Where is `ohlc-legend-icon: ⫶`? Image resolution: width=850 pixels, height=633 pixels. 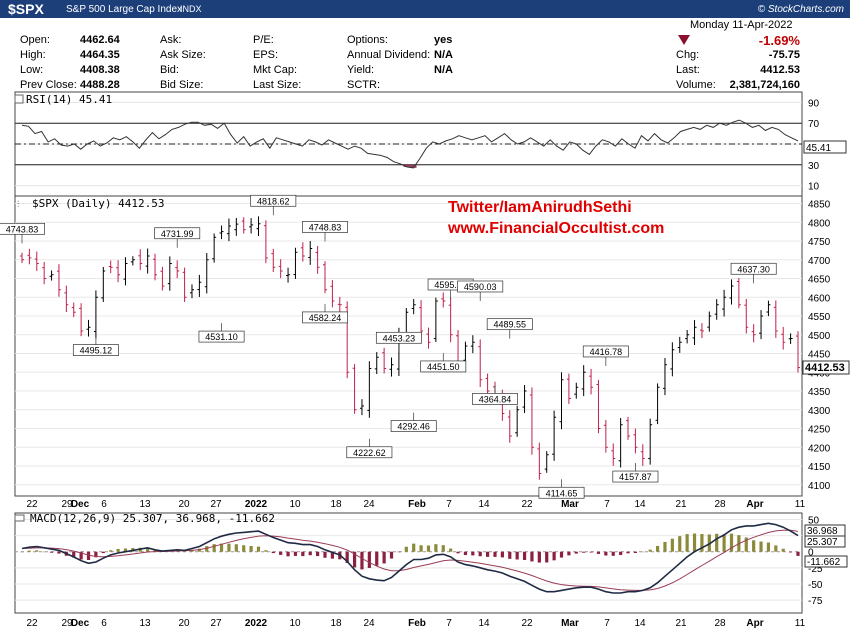 ohlc-legend-icon: ⫶ is located at coordinates (18, 204).